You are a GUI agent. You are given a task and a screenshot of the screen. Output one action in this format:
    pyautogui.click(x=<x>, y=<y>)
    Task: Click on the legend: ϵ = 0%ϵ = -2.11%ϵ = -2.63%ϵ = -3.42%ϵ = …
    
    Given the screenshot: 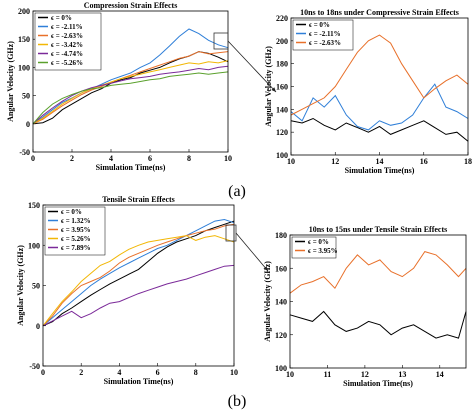 What is the action you would take?
    pyautogui.click(x=68, y=41)
    